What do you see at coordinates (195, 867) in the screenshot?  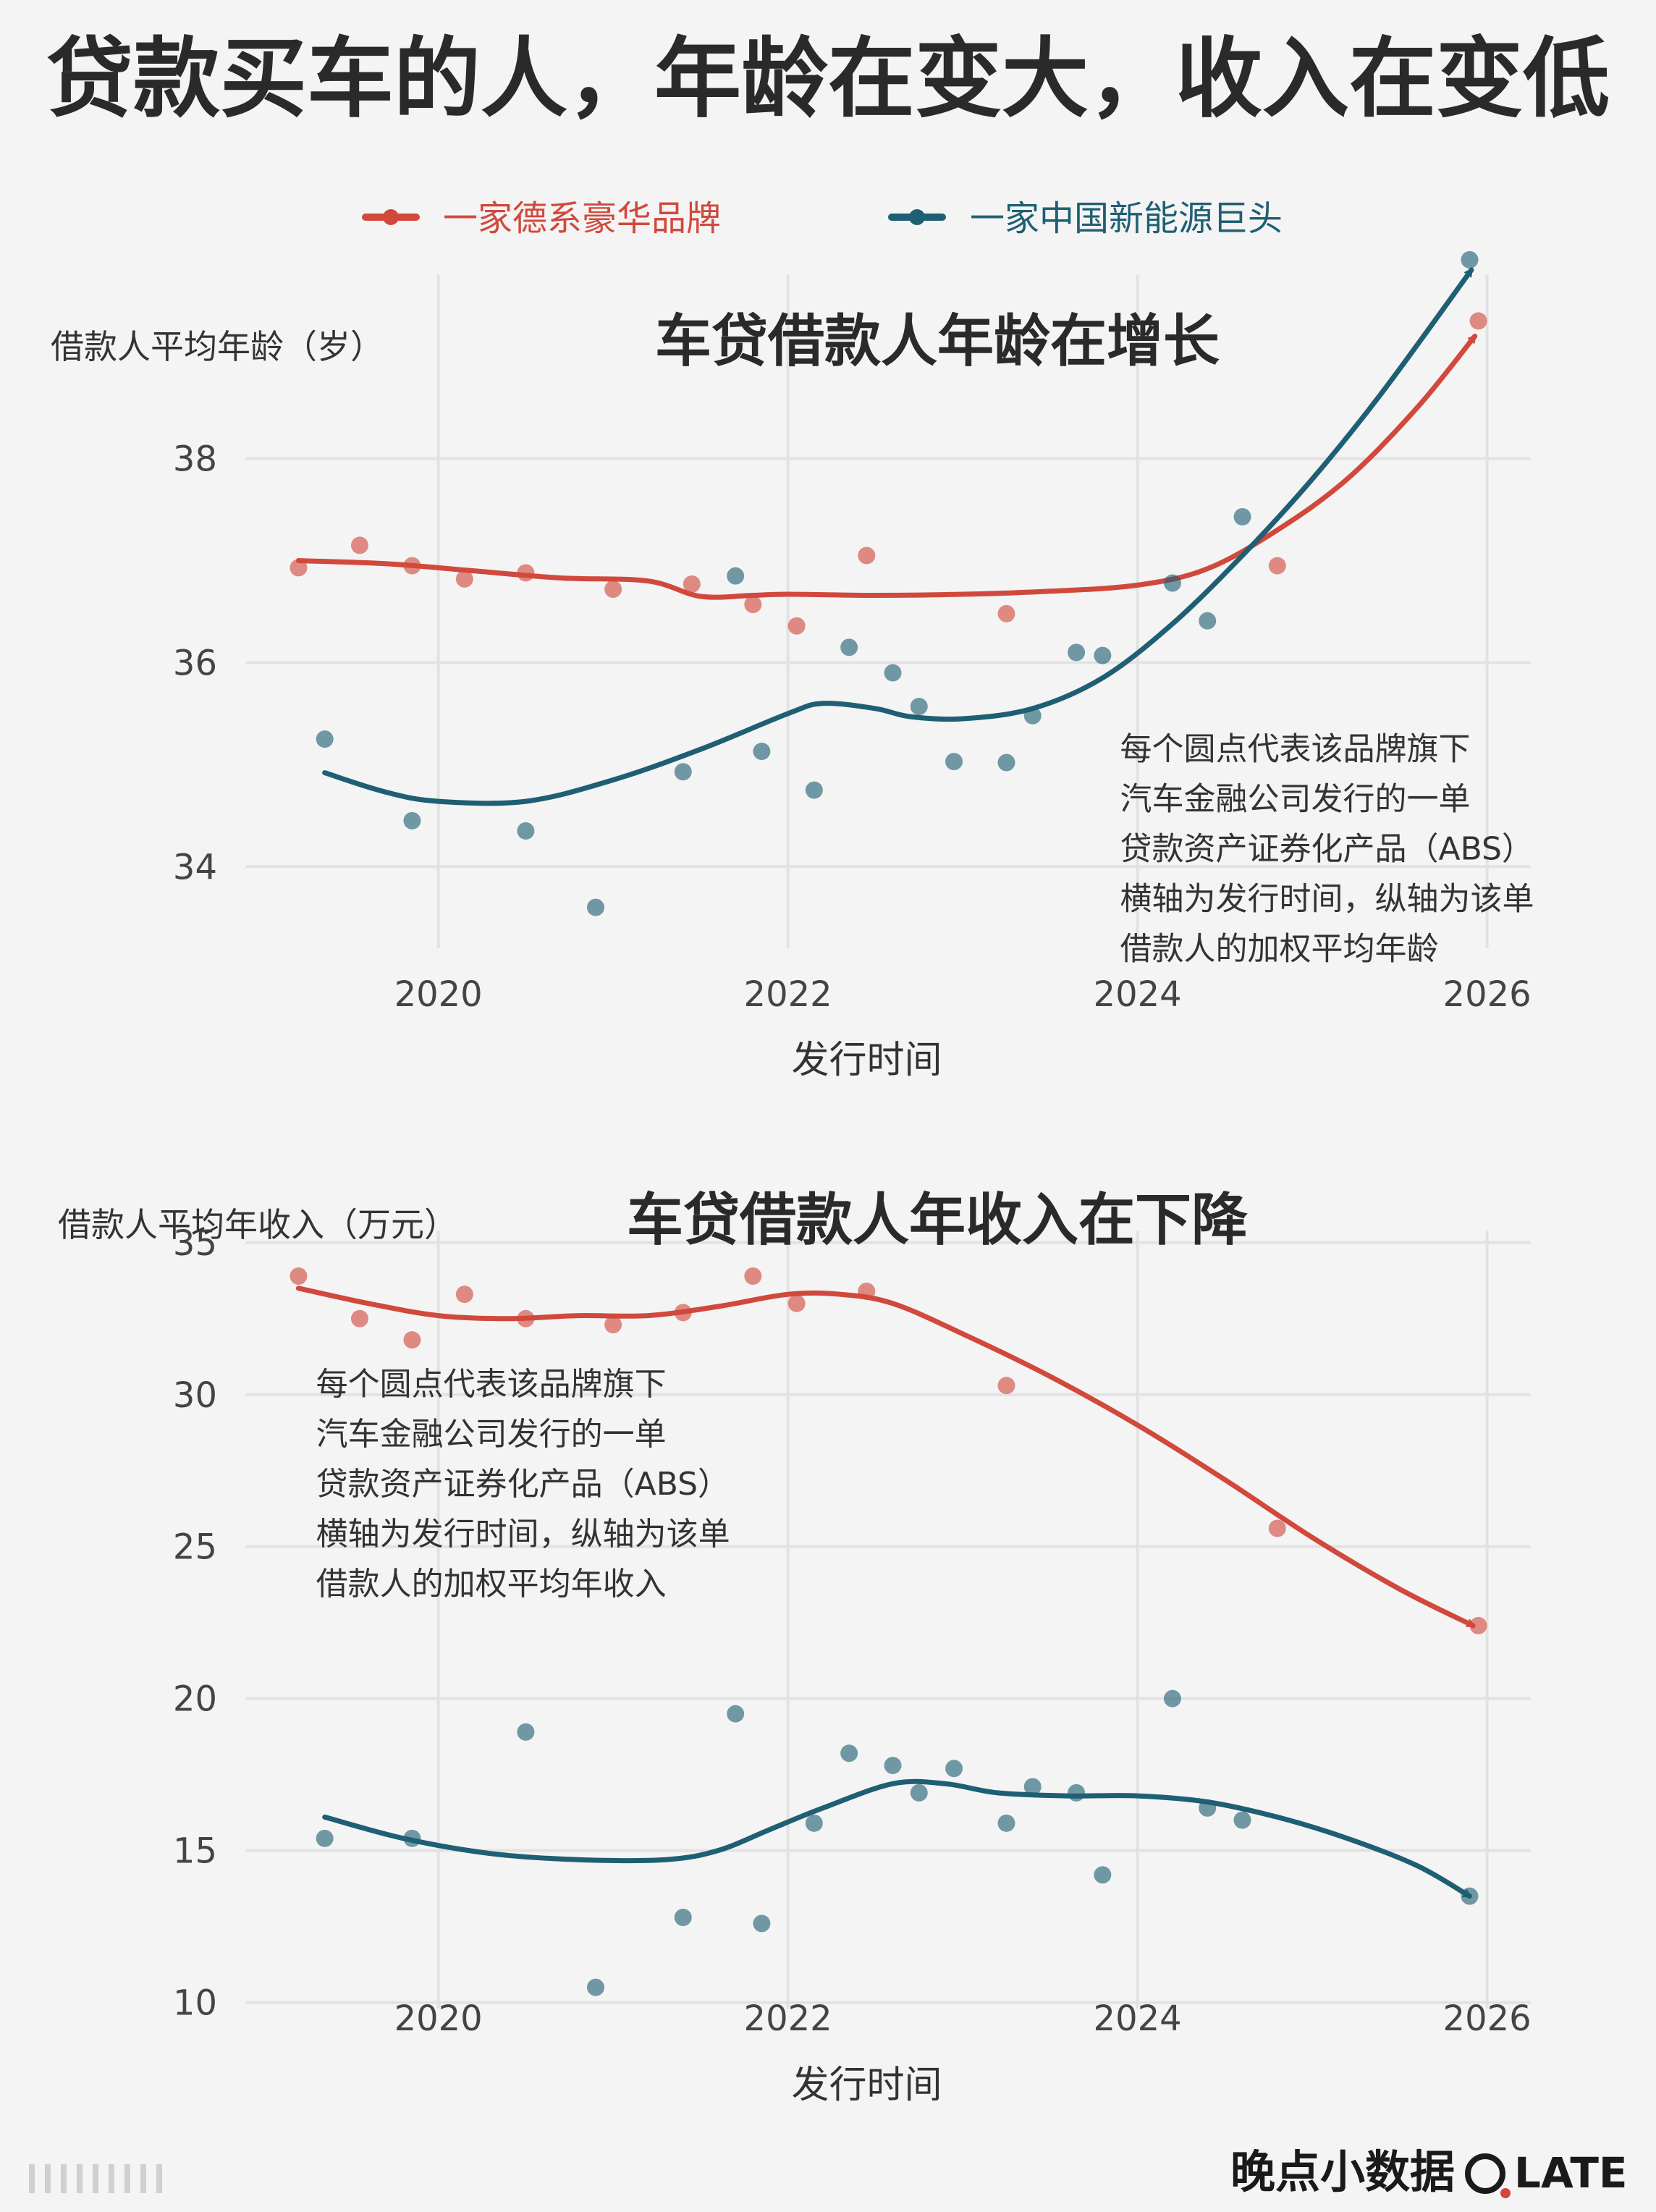 I see `y-tick-label: 34` at bounding box center [195, 867].